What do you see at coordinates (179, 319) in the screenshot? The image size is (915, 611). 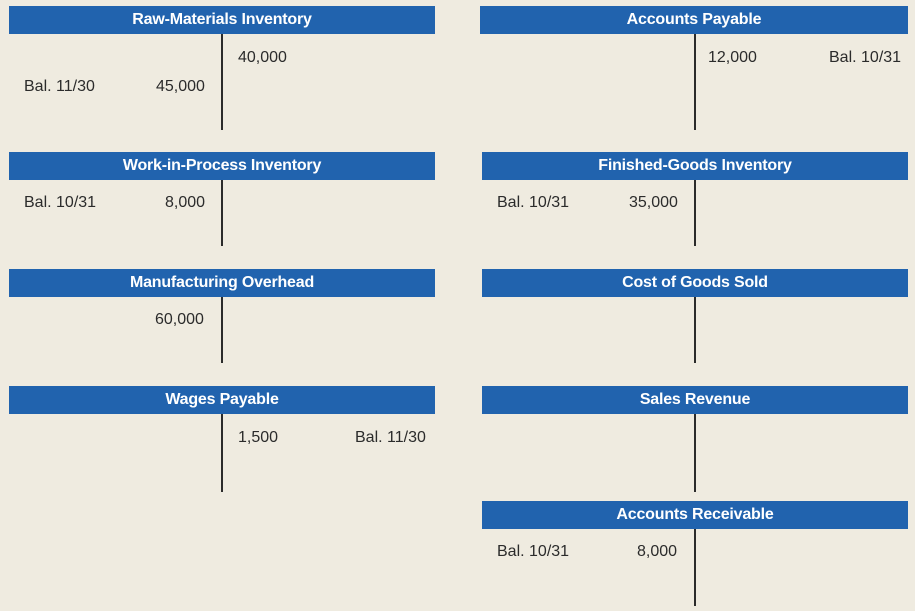 I see `debit-entry-value: 60,000` at bounding box center [179, 319].